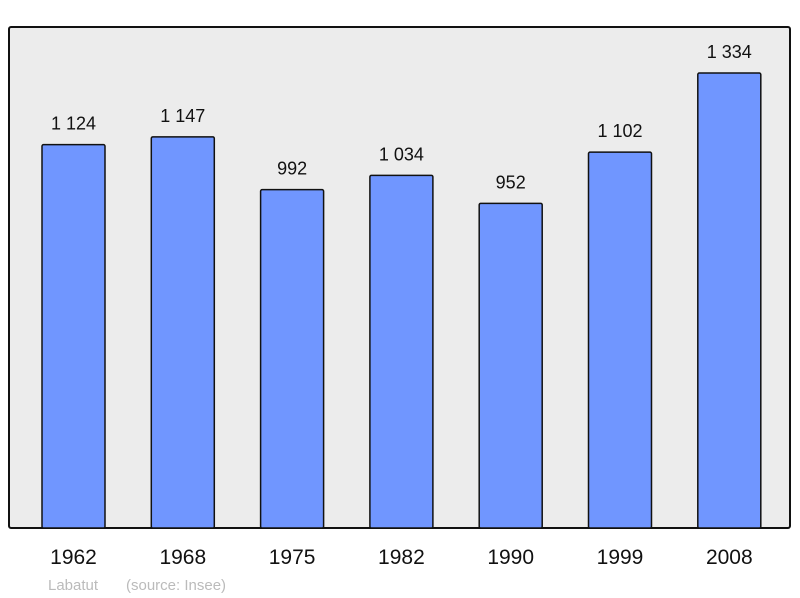 Image resolution: width=800 pixels, height=598 pixels. I want to click on x-tick-label-1975: 1975, so click(292, 557).